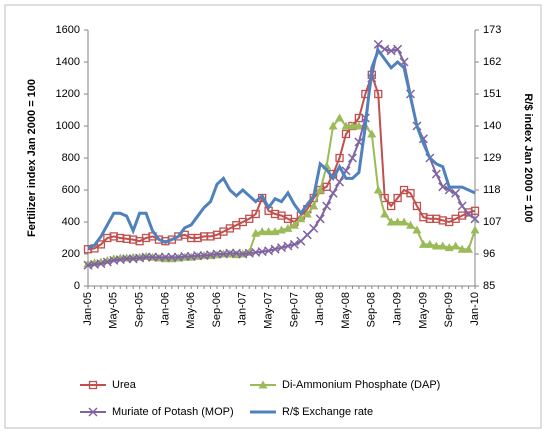  I want to click on x-tick-label: May-07, so click(269, 310).